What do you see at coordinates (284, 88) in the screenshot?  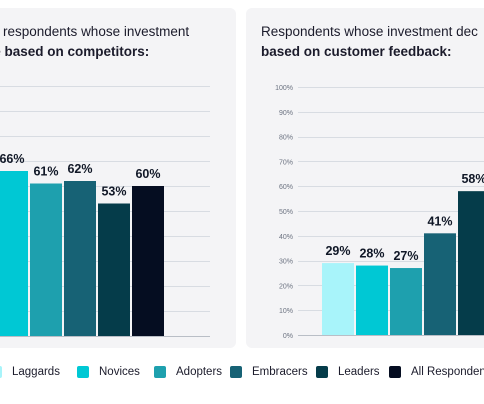 I see `y-tick-label: 100%` at bounding box center [284, 88].